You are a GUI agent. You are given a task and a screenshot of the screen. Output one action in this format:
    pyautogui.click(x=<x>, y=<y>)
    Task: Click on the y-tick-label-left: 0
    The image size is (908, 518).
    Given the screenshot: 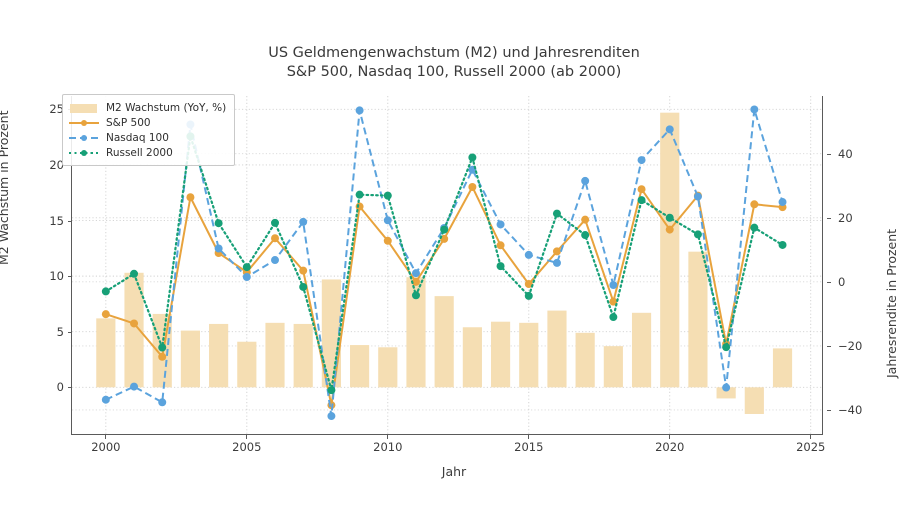 What is the action you would take?
    pyautogui.click(x=60, y=387)
    